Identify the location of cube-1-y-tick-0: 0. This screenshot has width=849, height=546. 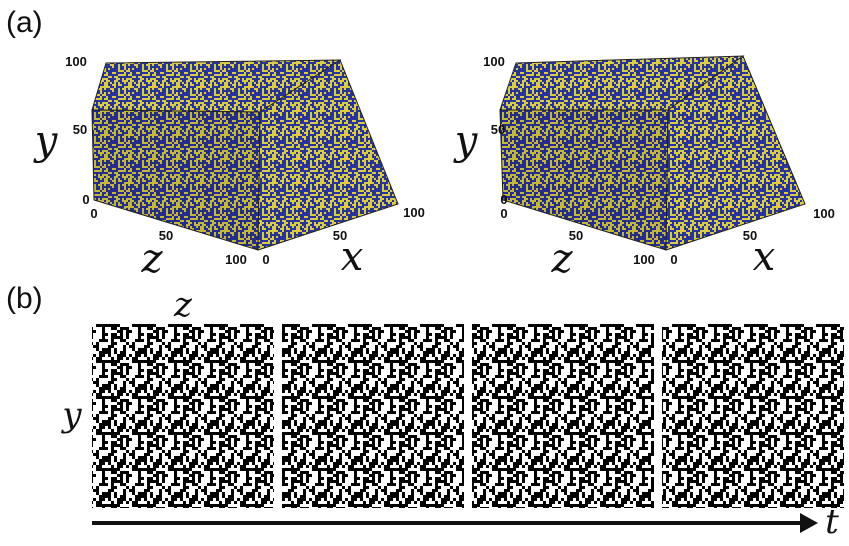
(85, 199).